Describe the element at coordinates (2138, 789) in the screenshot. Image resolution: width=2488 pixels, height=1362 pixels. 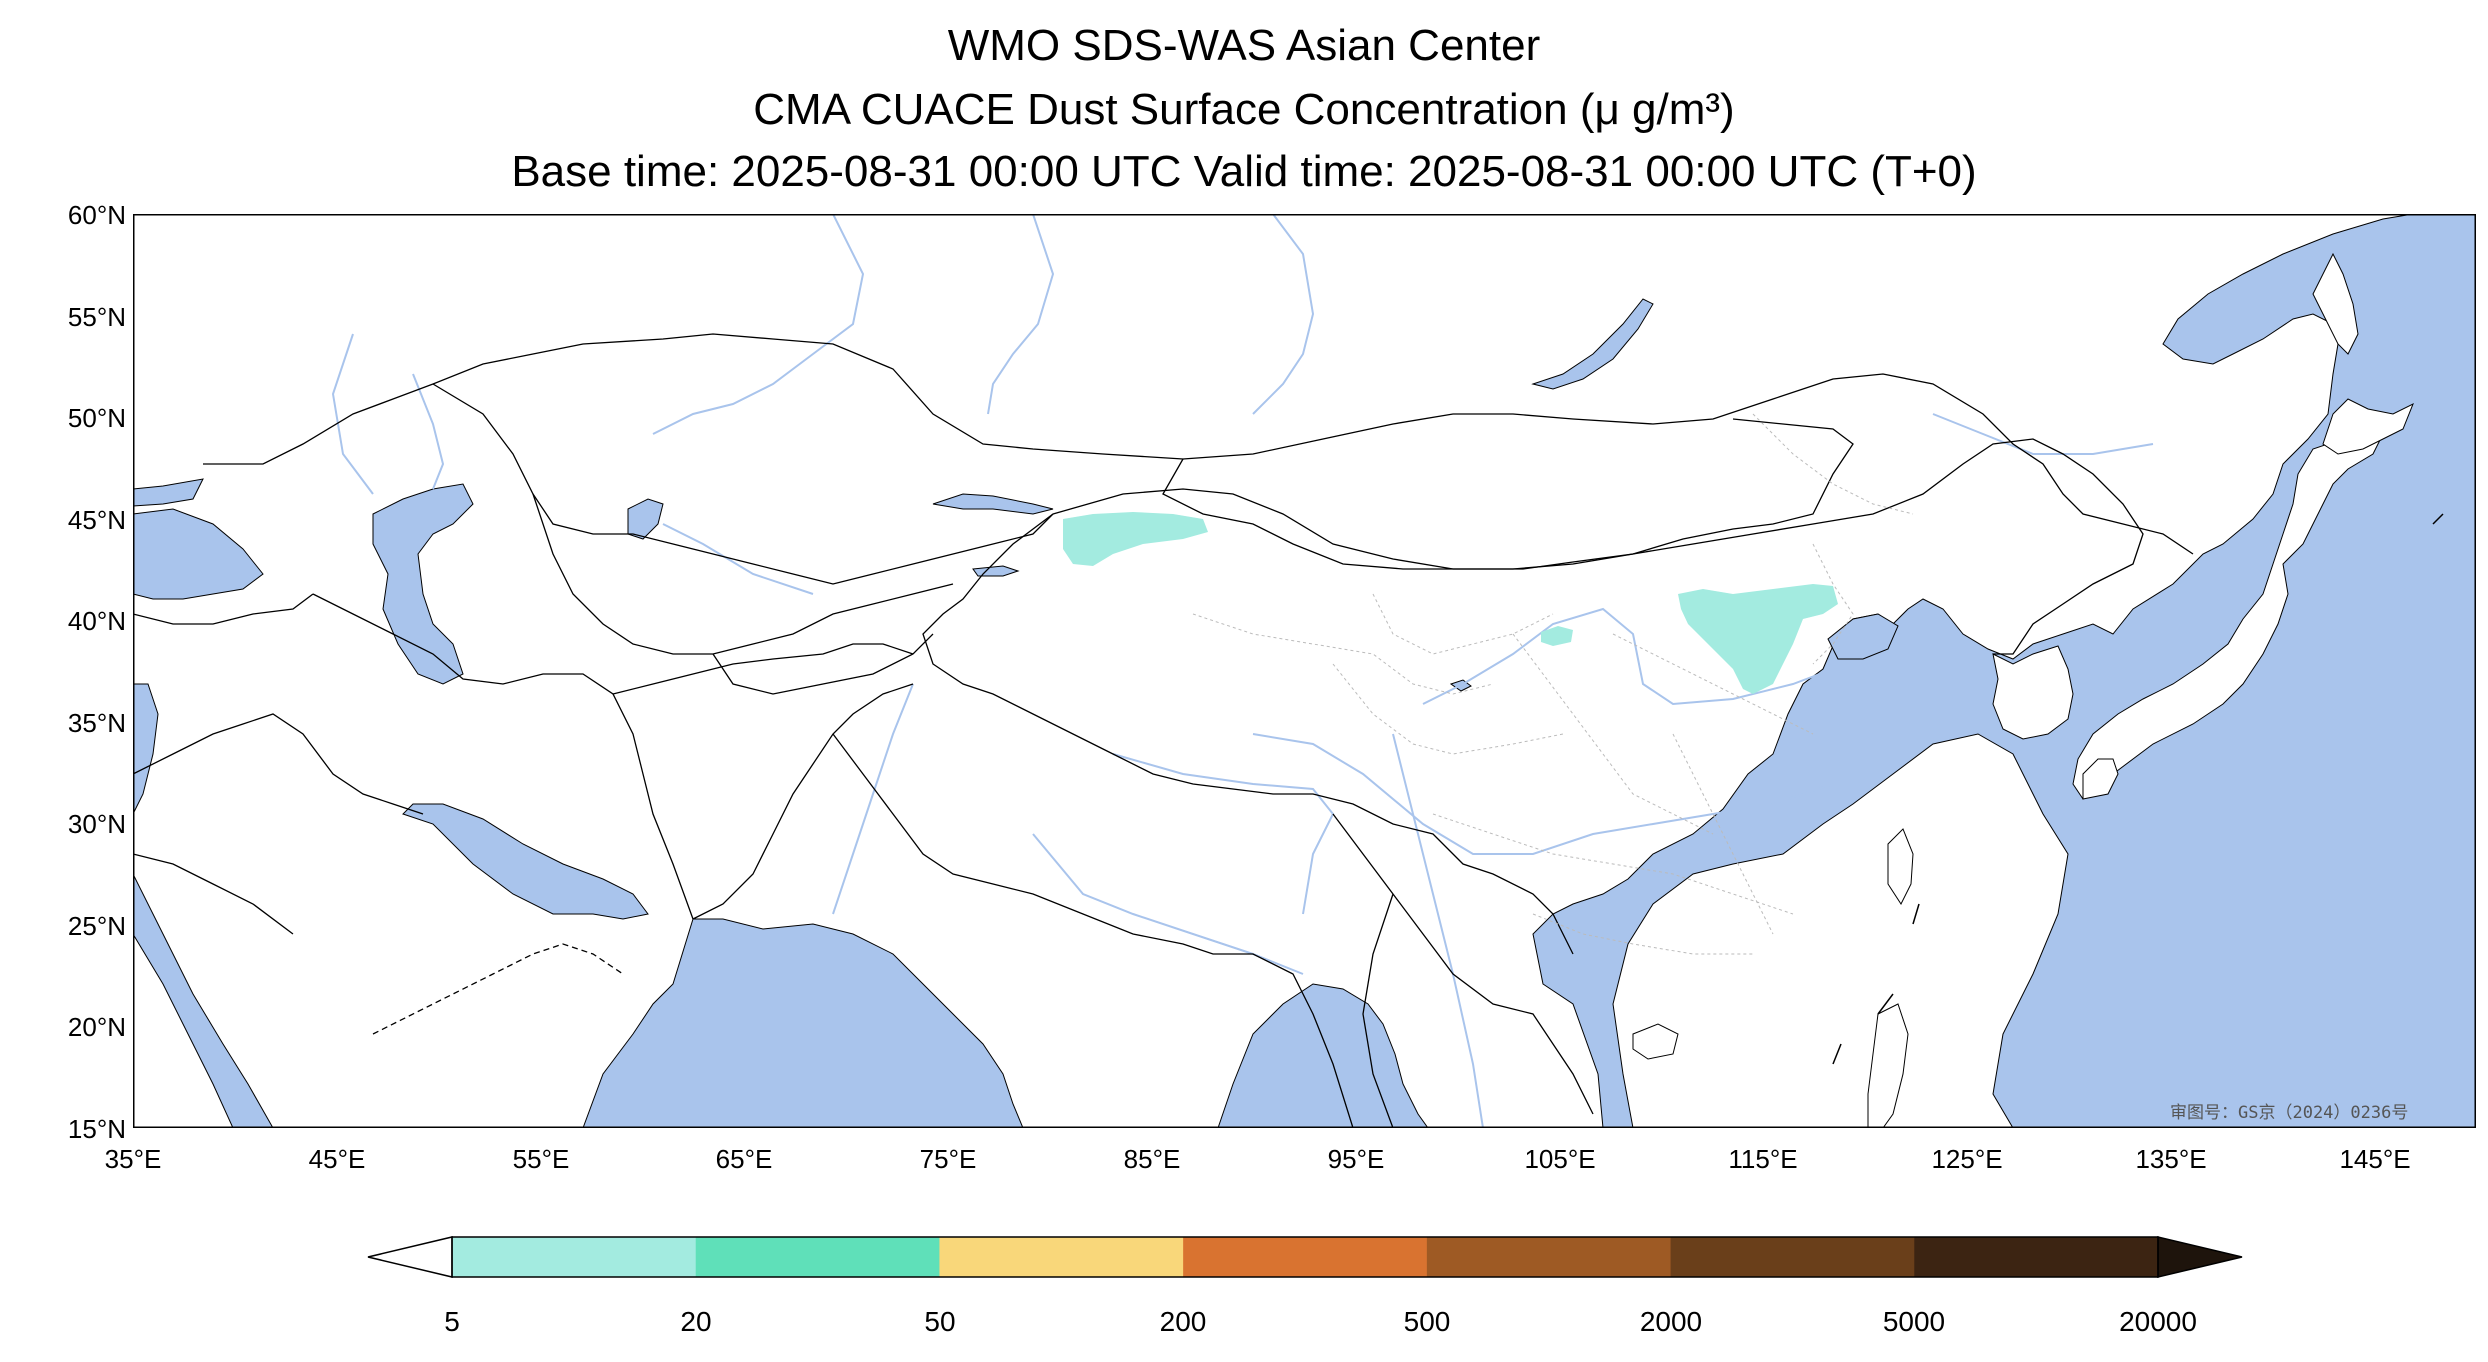
I see `island-marks` at that location.